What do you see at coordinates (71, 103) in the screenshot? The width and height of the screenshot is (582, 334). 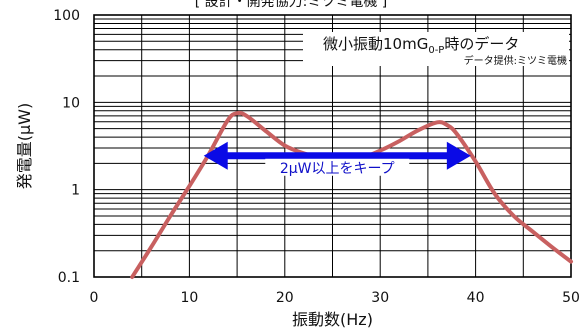 I see `y-tick-label: 10` at bounding box center [71, 103].